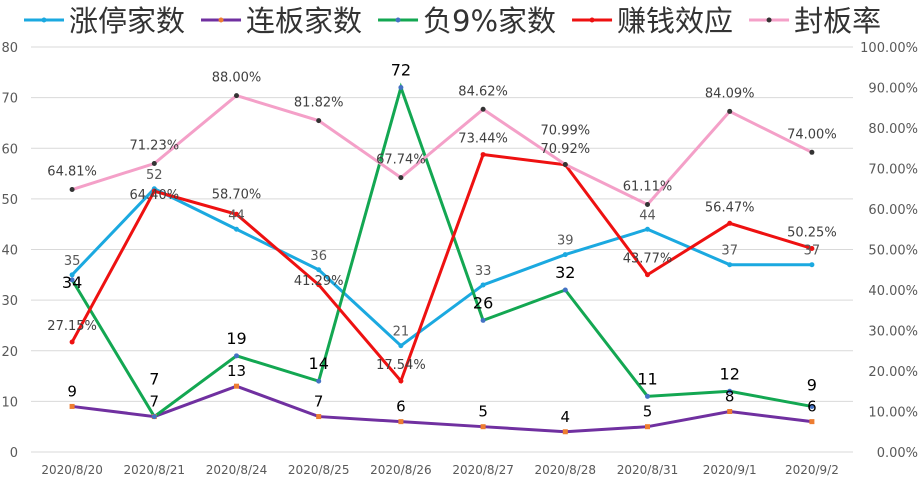 This screenshot has width=922, height=483. Describe the element at coordinates (401, 70) in the screenshot. I see `data-label: 72` at that location.